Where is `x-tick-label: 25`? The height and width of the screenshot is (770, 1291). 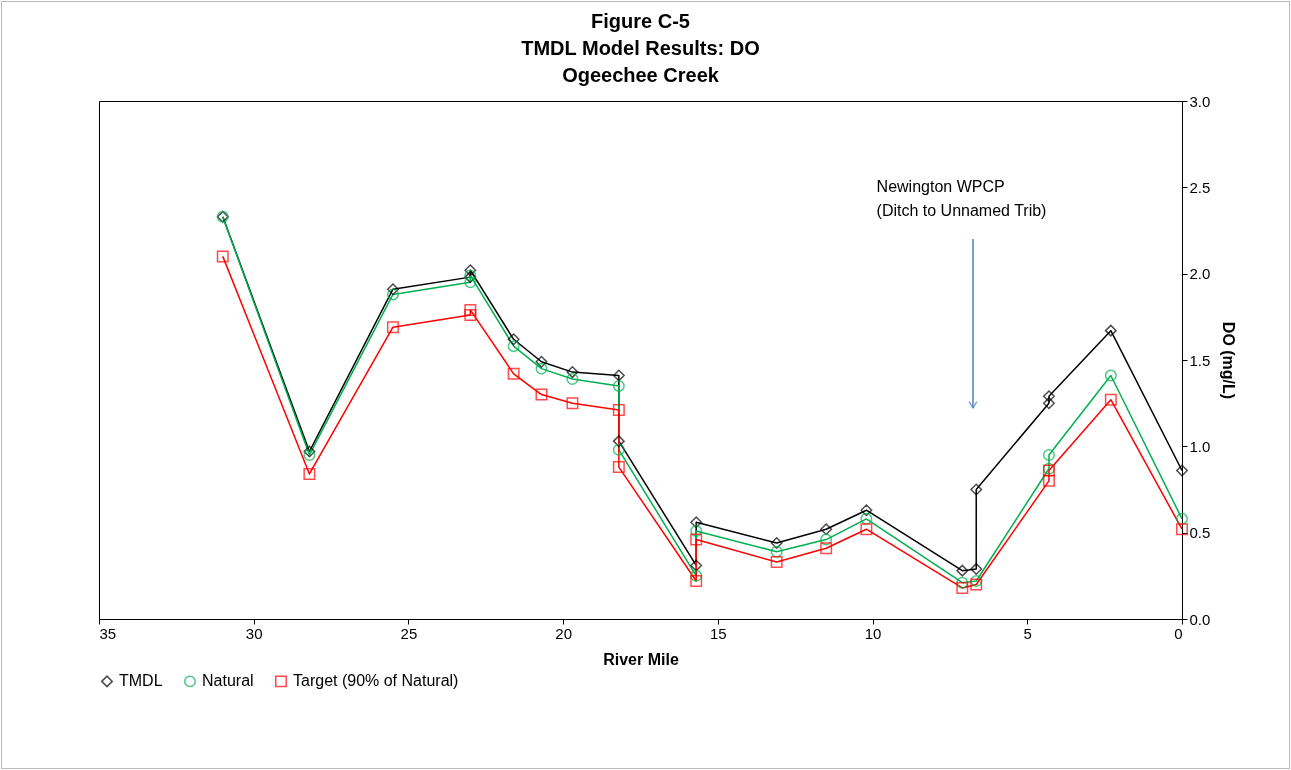
x-tick-label: 25 is located at coordinates (409, 633).